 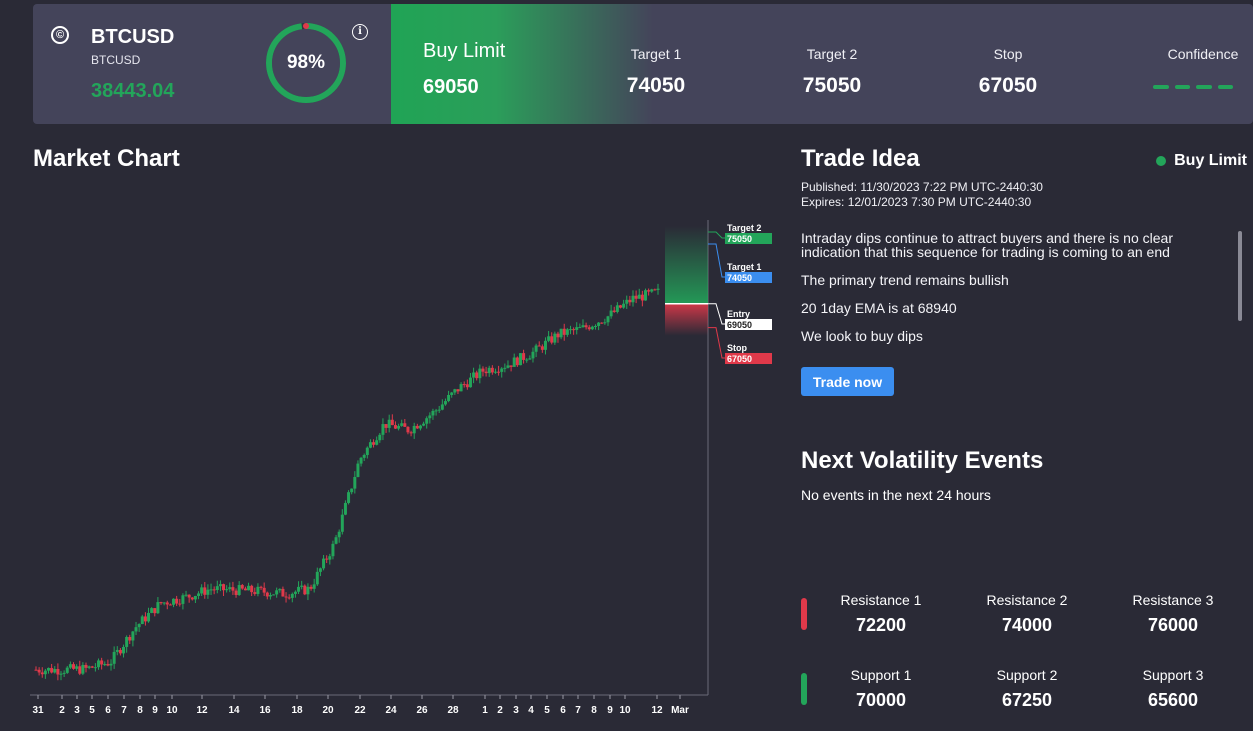 I want to click on confidence-segment, so click(x=1225, y=87).